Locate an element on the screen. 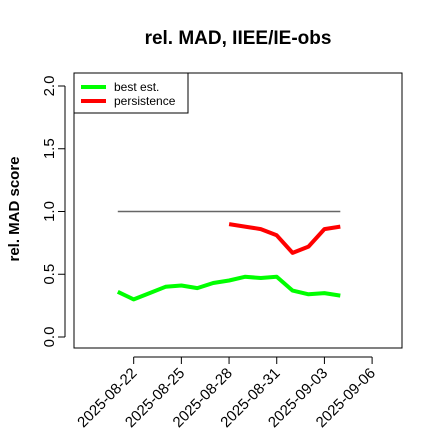 Image resolution: width=440 pixels, height=440 pixels. legend-box is located at coordinates (131, 93).